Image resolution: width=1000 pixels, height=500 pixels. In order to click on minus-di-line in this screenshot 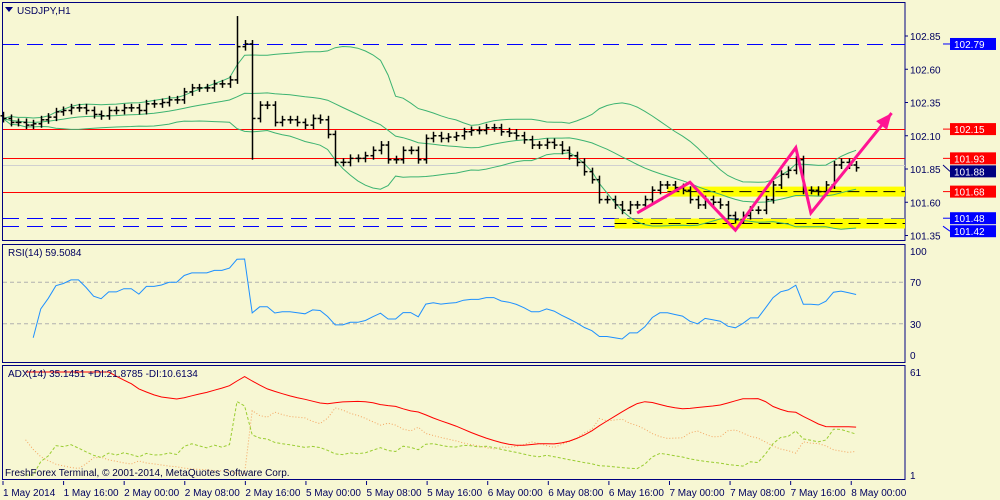, I will do `click(441, 441)`.